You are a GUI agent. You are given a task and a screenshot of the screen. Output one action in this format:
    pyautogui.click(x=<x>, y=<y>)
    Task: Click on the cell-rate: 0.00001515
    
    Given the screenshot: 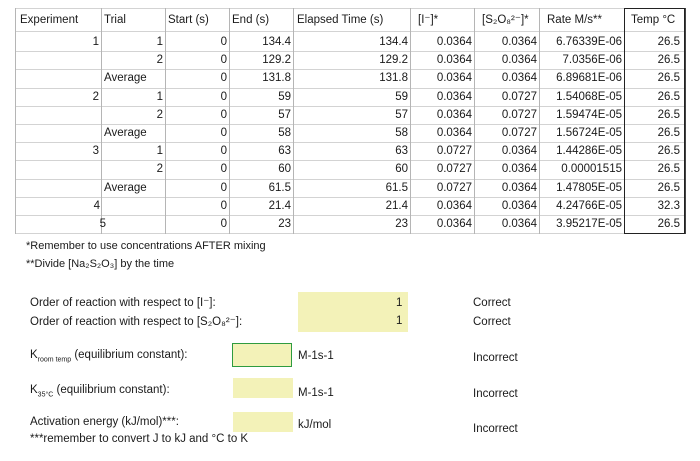 What is the action you would take?
    pyautogui.click(x=591, y=169)
    